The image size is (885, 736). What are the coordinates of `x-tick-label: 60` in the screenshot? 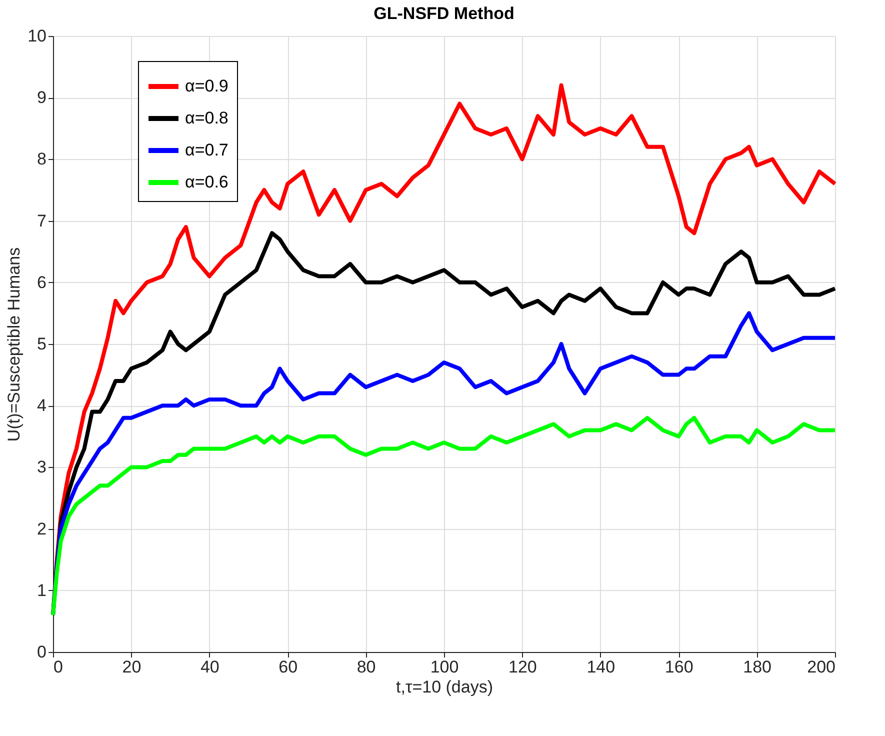 It's located at (288, 667).